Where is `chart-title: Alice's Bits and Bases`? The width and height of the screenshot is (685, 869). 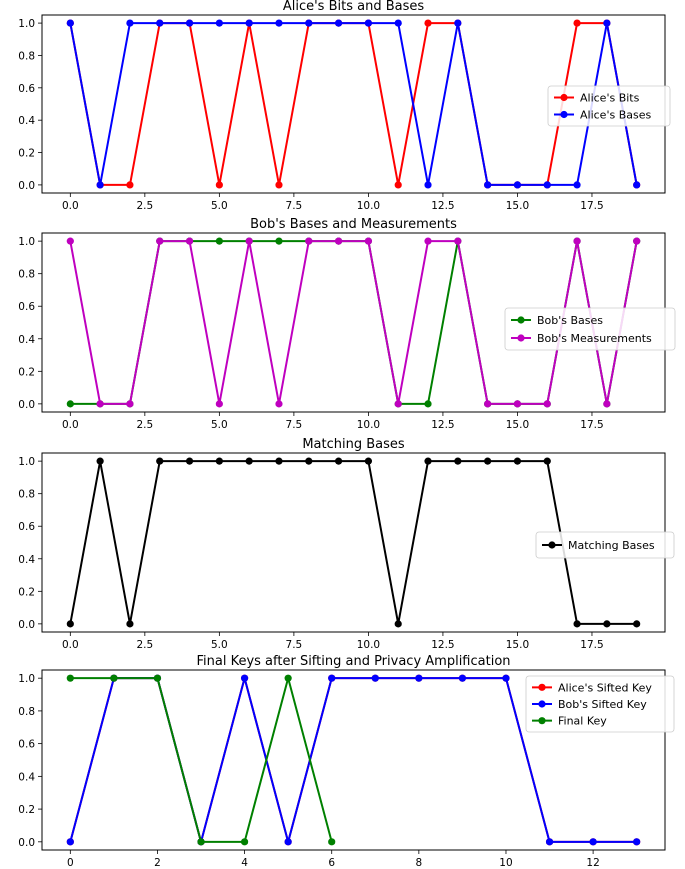
chart-title: Alice's Bits and Bases is located at coordinates (354, 7).